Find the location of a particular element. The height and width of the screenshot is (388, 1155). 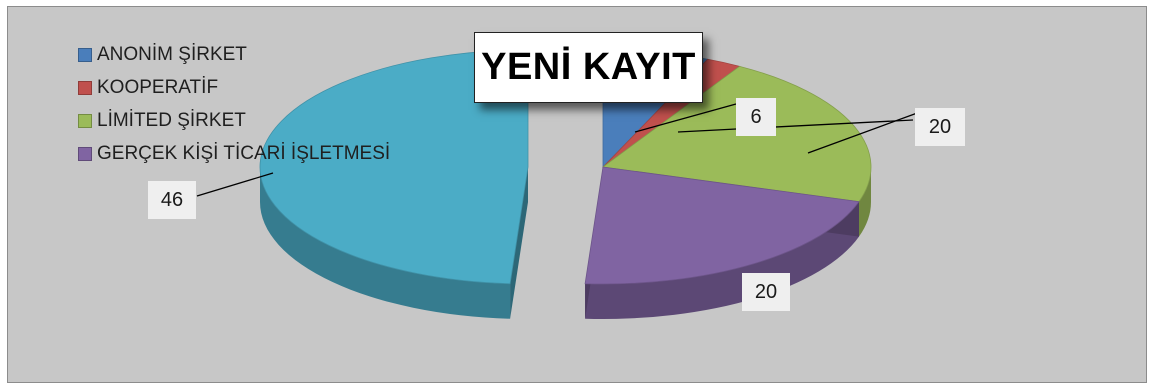

data-label-anonim: 6 is located at coordinates (756, 117).